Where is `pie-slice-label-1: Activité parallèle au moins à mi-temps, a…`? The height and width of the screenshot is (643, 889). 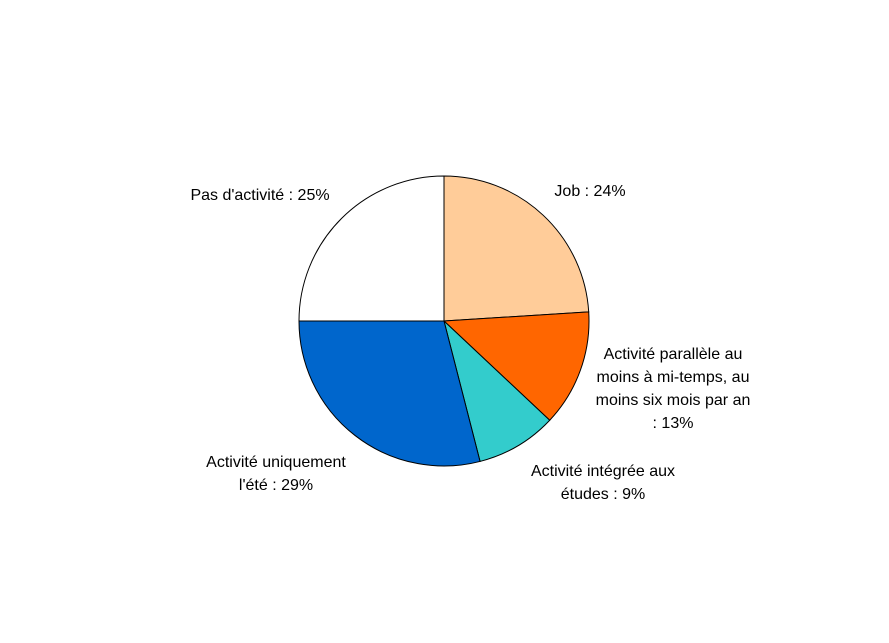 pie-slice-label-1: Activité parallèle au moins à mi-temps, a… is located at coordinates (673, 389).